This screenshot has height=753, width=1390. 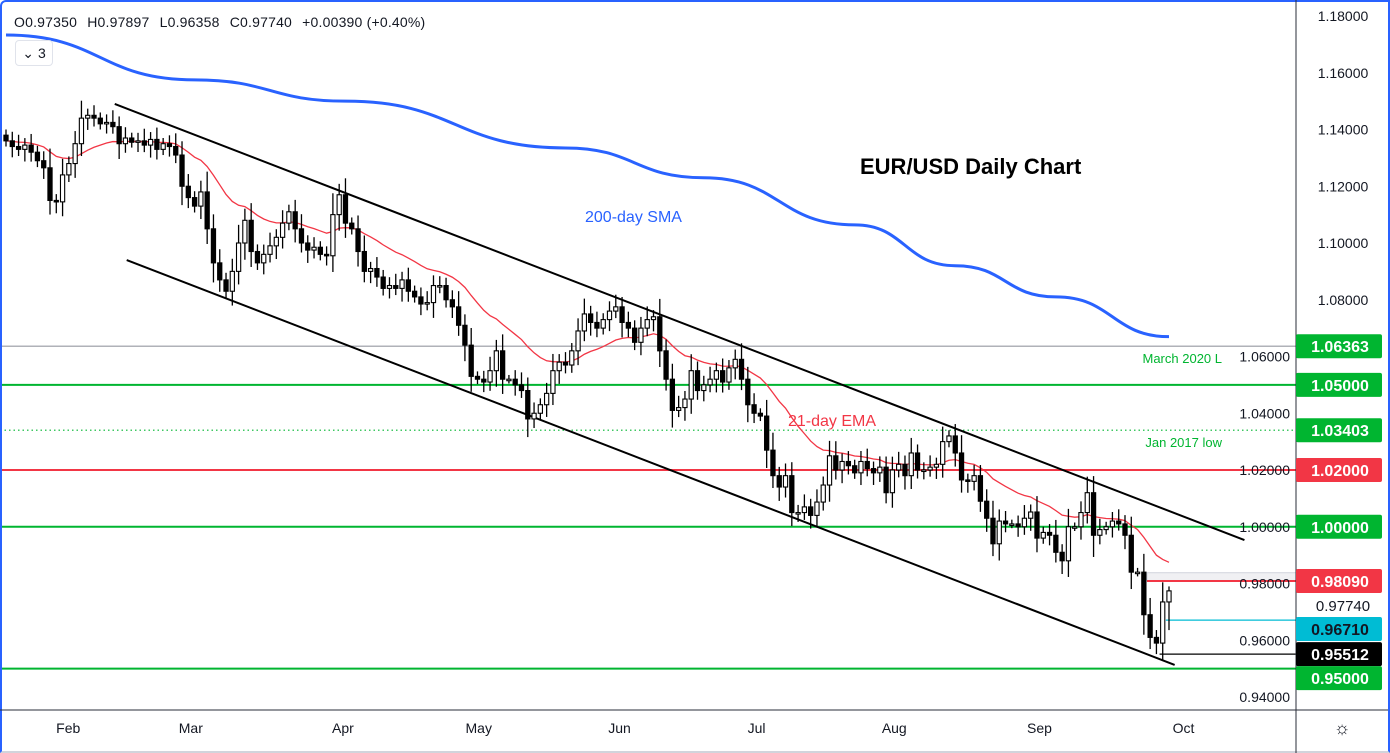 I want to click on indicators-collapse-button: ⌄ 3, so click(x=34, y=53).